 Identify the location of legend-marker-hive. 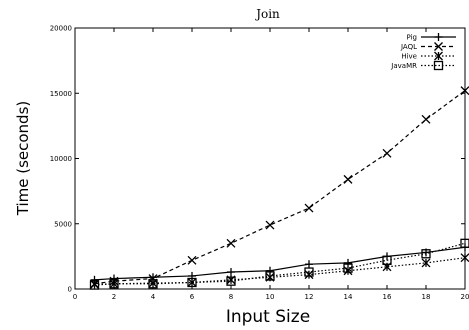
(438, 56).